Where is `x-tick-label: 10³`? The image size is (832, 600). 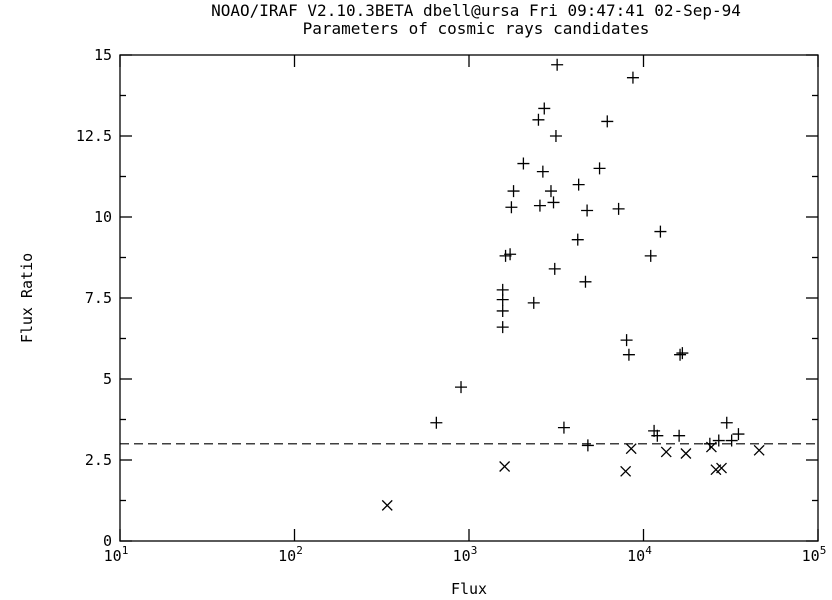
x-tick-label: 10³ is located at coordinates (465, 554).